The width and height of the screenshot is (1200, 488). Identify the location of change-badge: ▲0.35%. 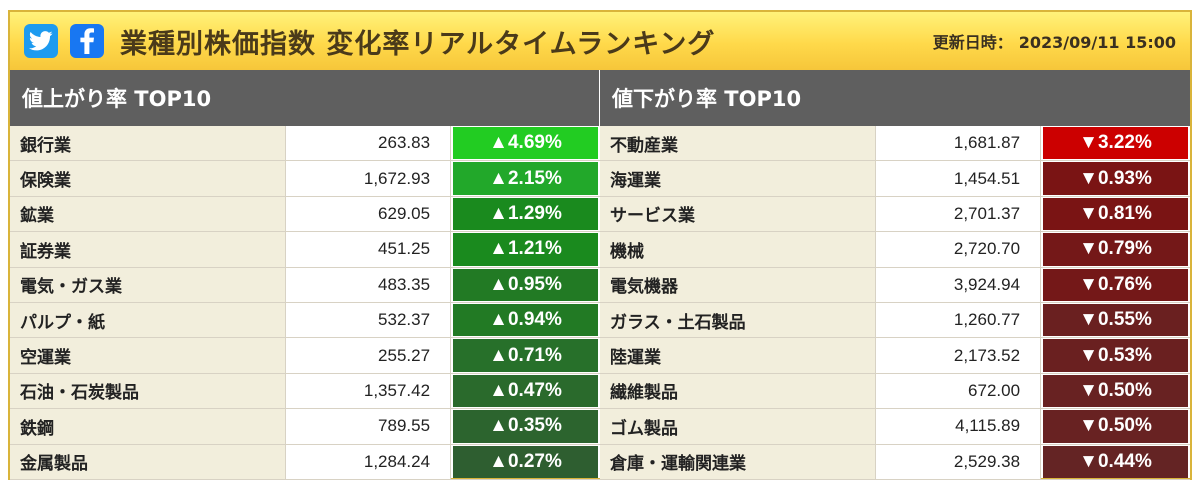
(525, 426).